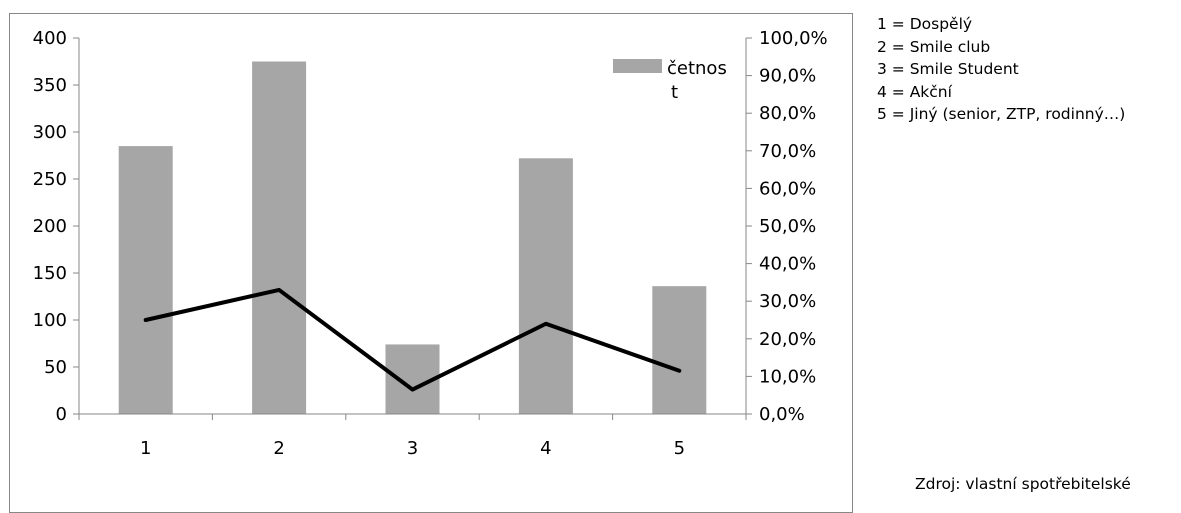 This screenshot has width=1181, height=513. I want to click on source-note: Zdroj: vlastní spotřebitelské, so click(1023, 484).